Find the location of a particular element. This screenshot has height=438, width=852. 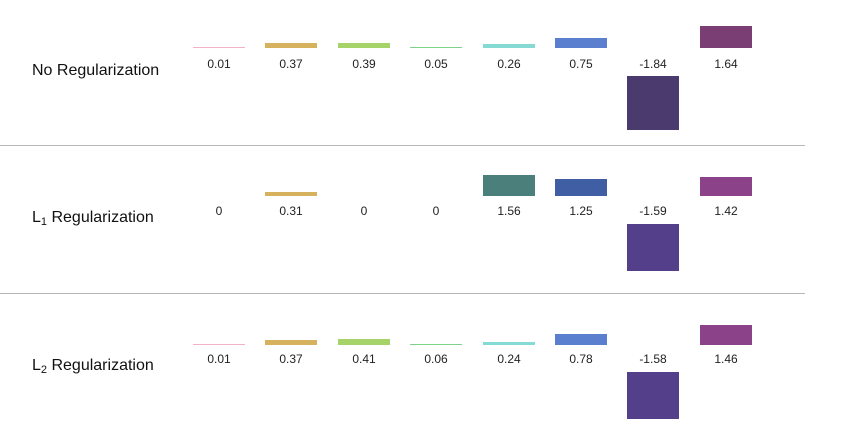

weight-value-label: 0.41 is located at coordinates (364, 359).